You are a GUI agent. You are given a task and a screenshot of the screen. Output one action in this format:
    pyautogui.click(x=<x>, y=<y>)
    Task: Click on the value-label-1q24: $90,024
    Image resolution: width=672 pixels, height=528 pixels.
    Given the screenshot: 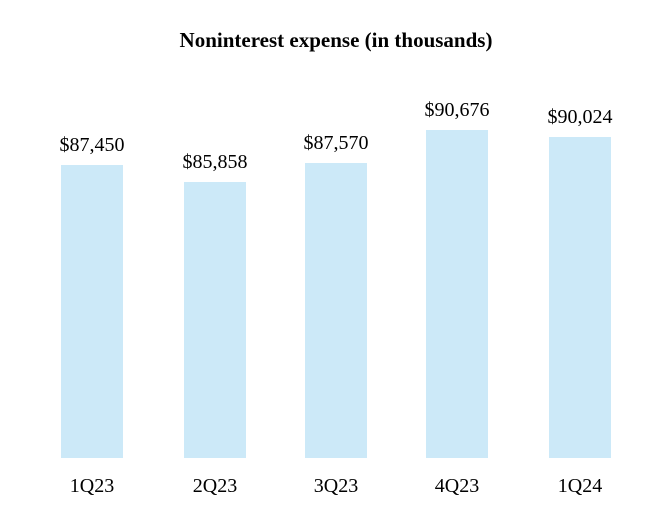 What is the action you would take?
    pyautogui.click(x=580, y=117)
    